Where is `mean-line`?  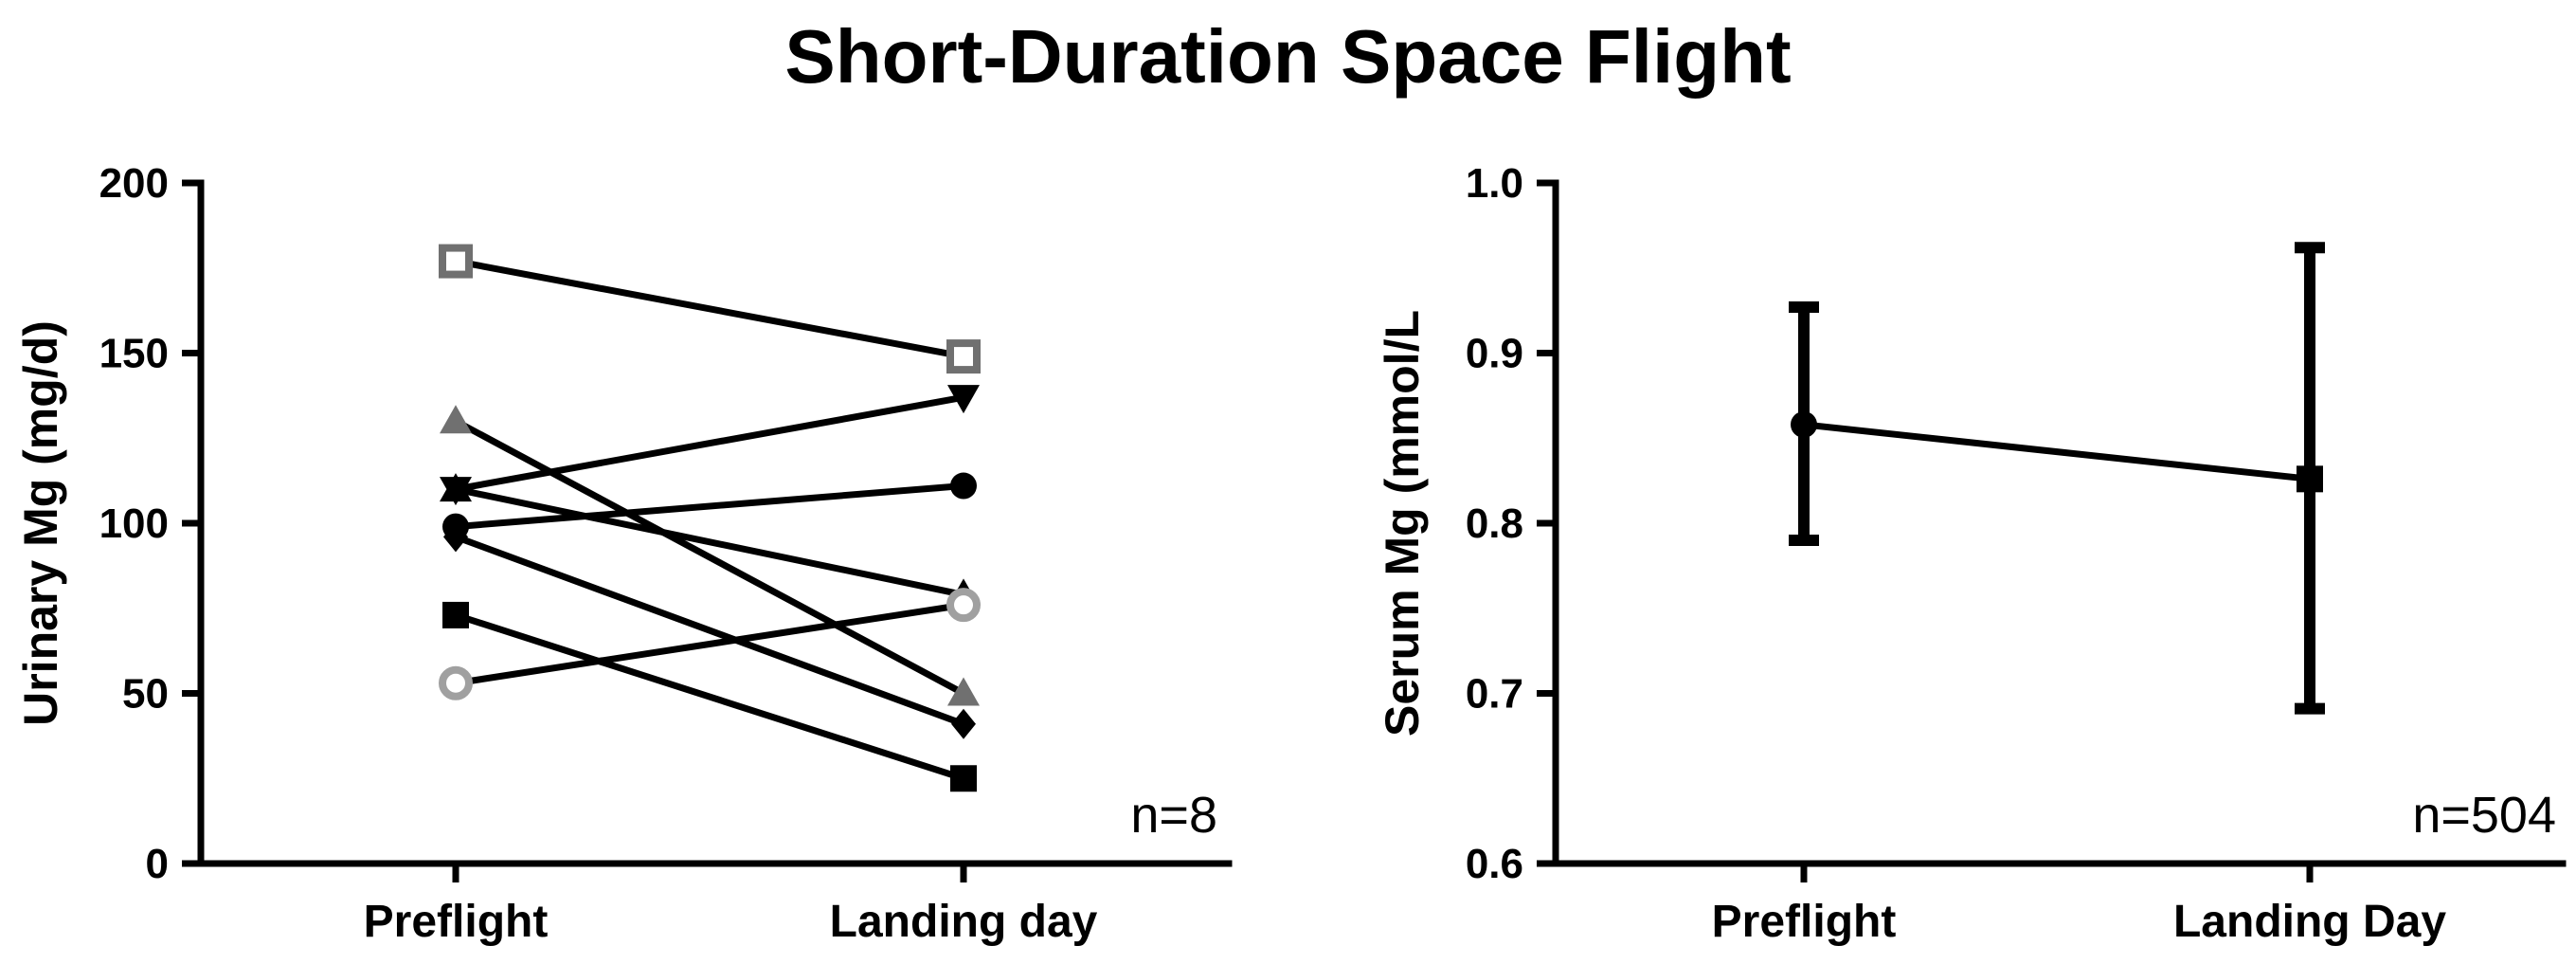 mean-line is located at coordinates (2057, 451).